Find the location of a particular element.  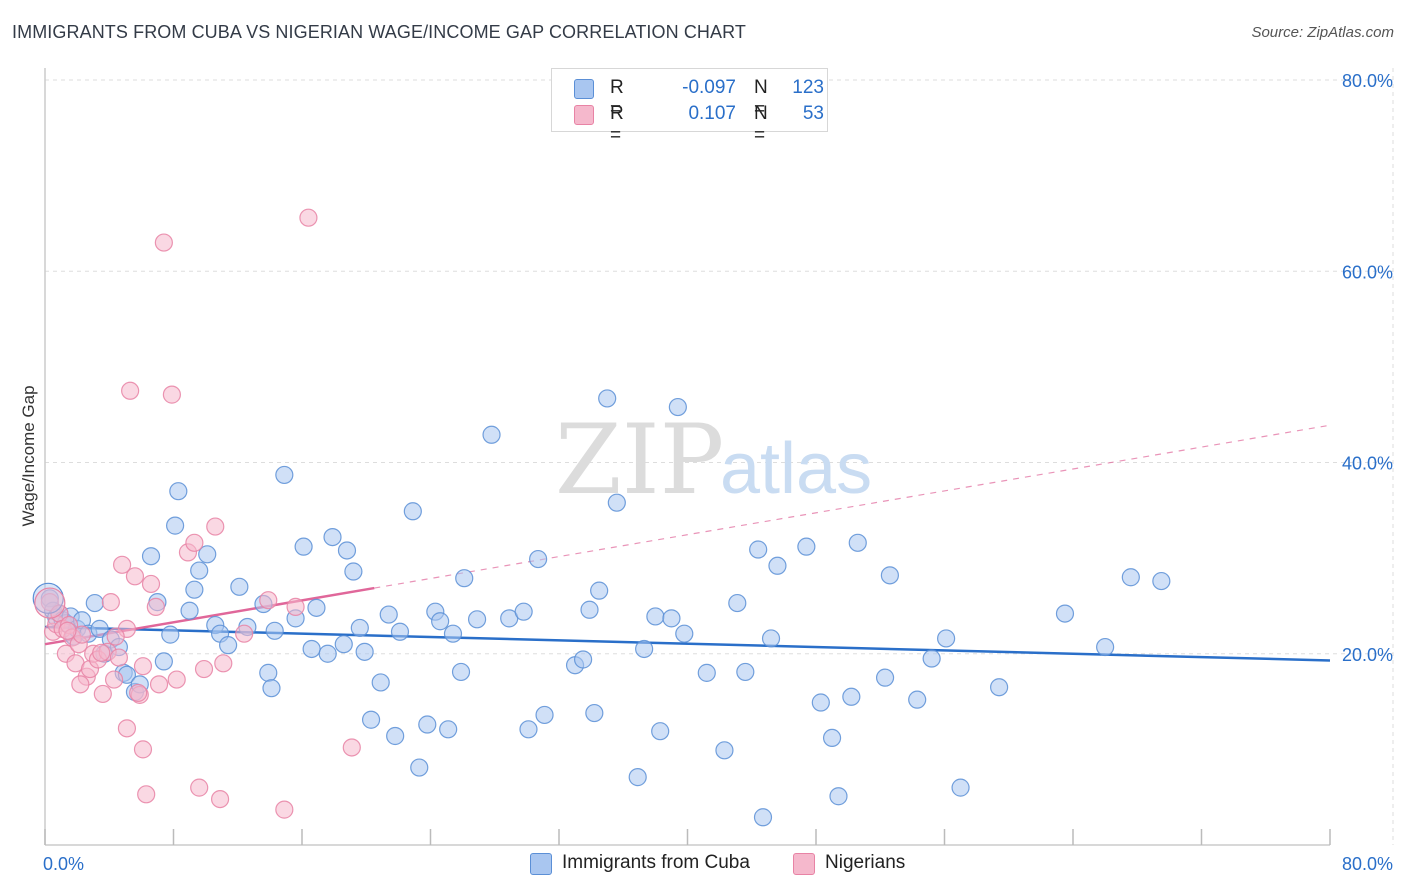

x-tick-label-max: 80.0% is located at coordinates (1367, 864).